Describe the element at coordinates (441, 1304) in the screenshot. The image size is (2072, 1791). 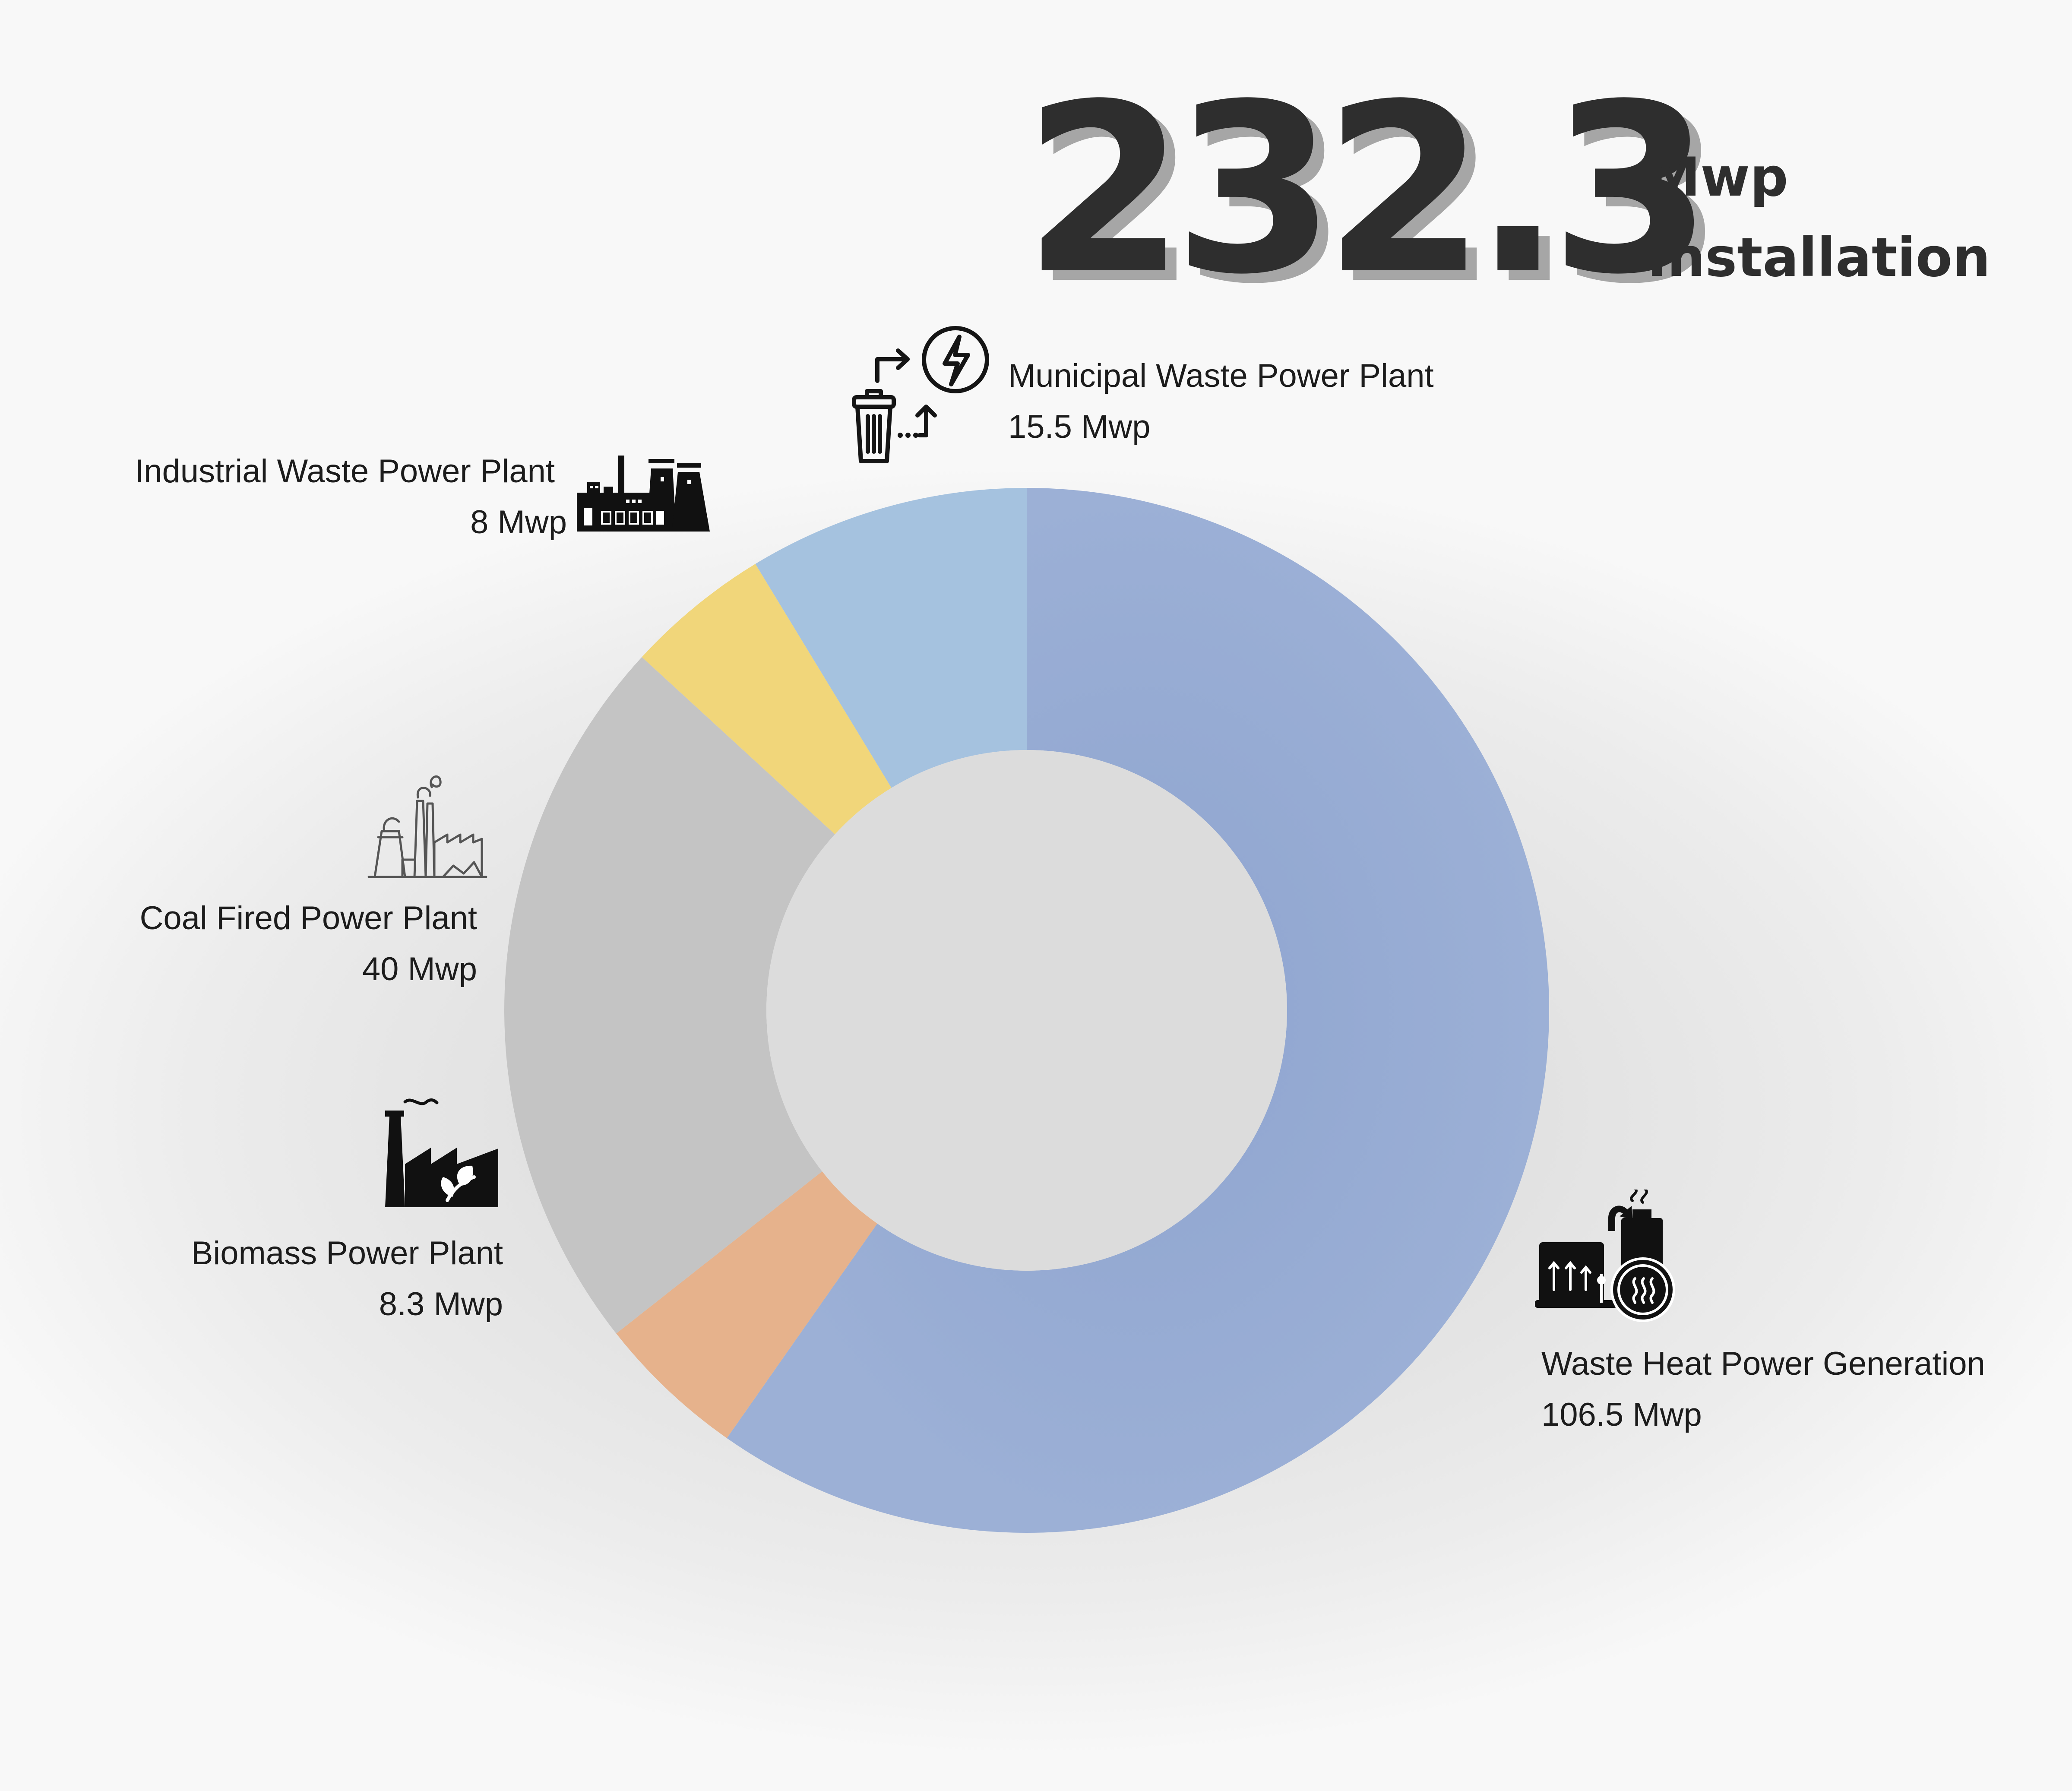
I see `slice-value: 8.3 Mwp` at that location.